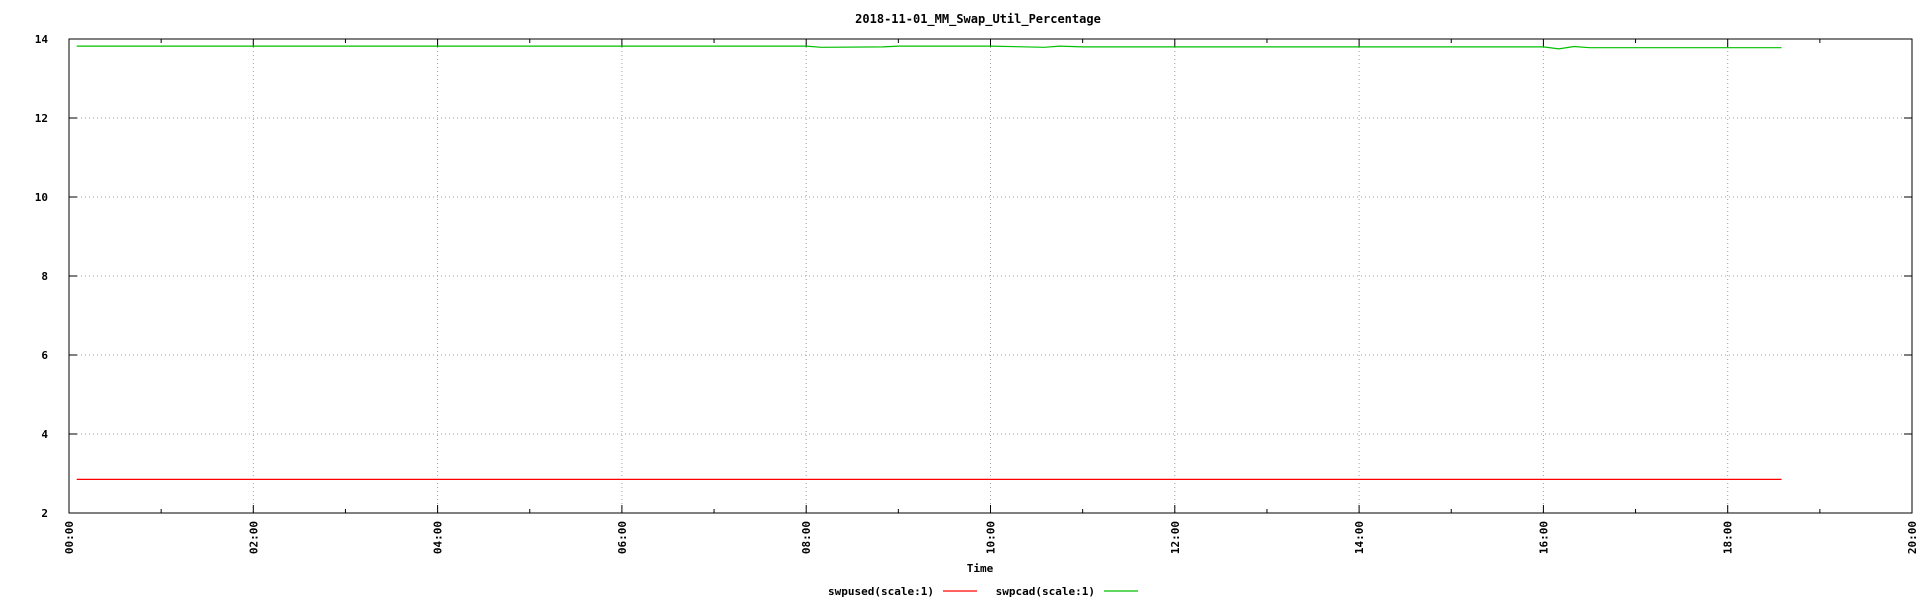 The width and height of the screenshot is (1920, 600). Describe the element at coordinates (69, 537) in the screenshot. I see `x-tick-label: 00:00` at that location.